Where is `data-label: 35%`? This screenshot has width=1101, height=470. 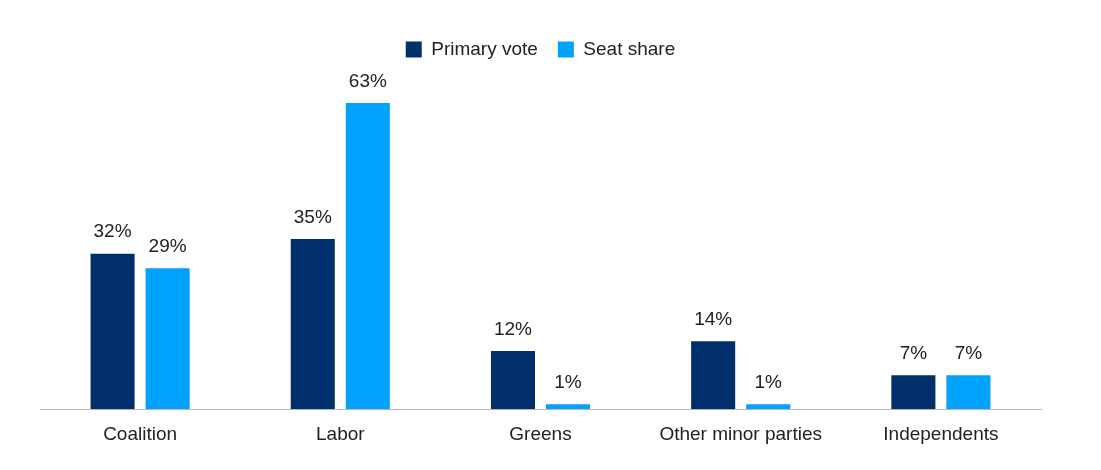
data-label: 35% is located at coordinates (312, 216).